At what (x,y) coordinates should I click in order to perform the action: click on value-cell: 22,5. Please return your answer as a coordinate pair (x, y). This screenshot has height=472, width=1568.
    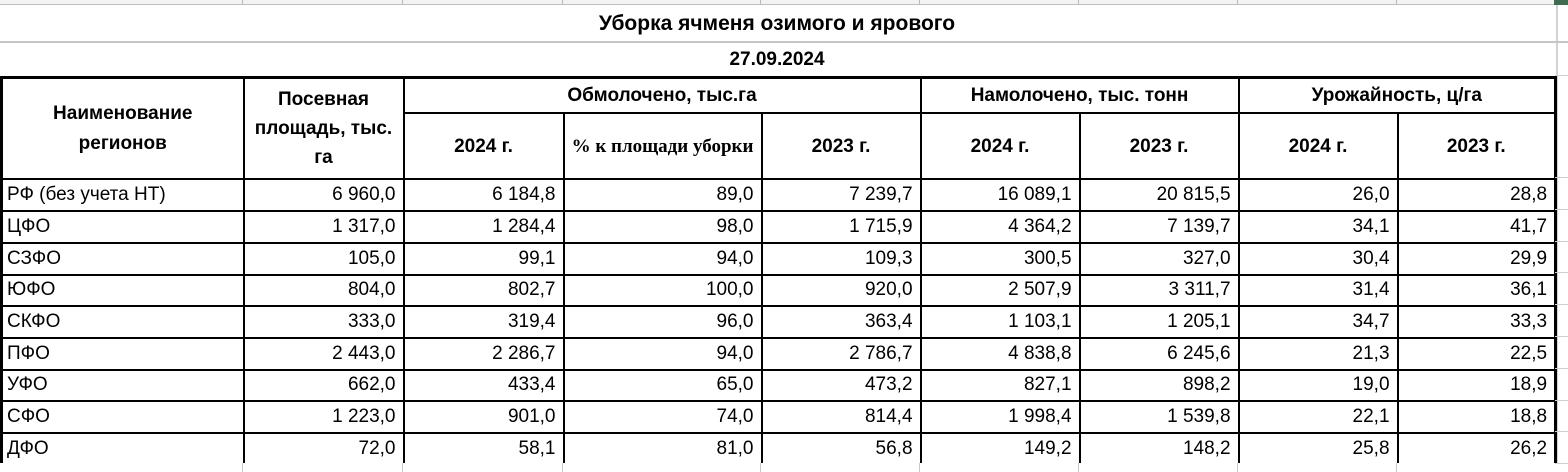
    Looking at the image, I should click on (1476, 353).